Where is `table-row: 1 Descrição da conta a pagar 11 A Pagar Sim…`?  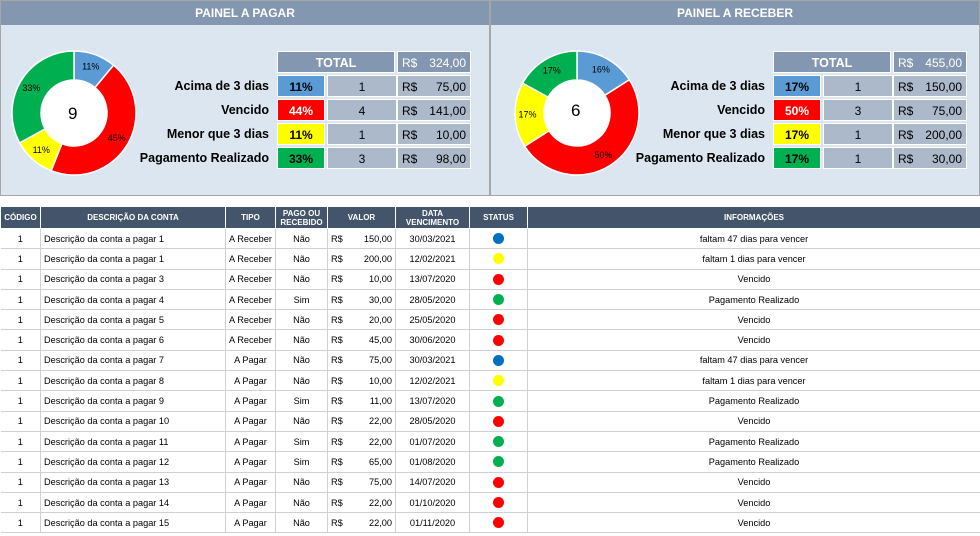
table-row: 1 Descrição da conta a pagar 11 A Pagar Sim… is located at coordinates (490, 442).